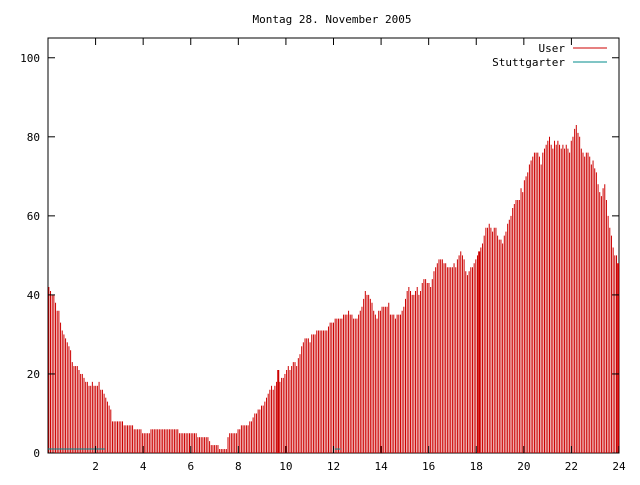  Describe the element at coordinates (476, 466) in the screenshot. I see `x-tick-label: 18` at that location.